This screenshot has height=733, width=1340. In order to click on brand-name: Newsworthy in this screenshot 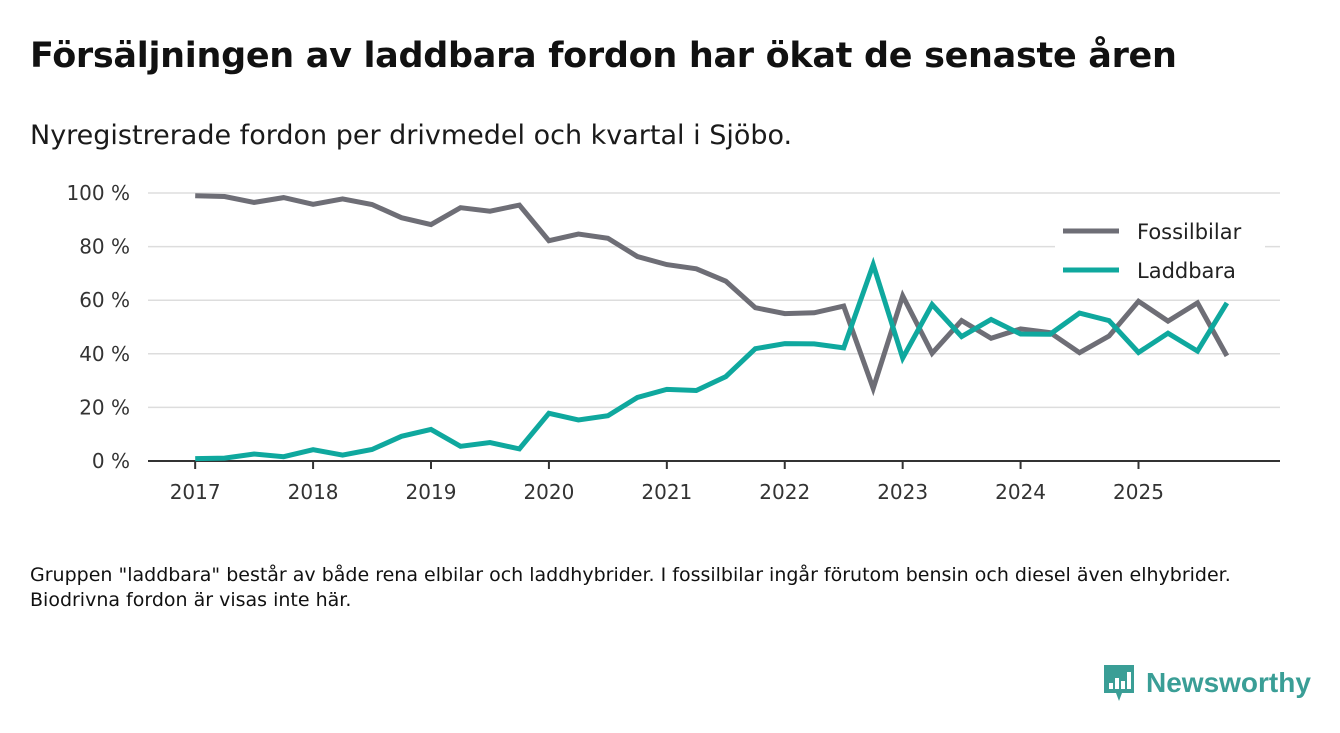, I will do `click(1228, 682)`.